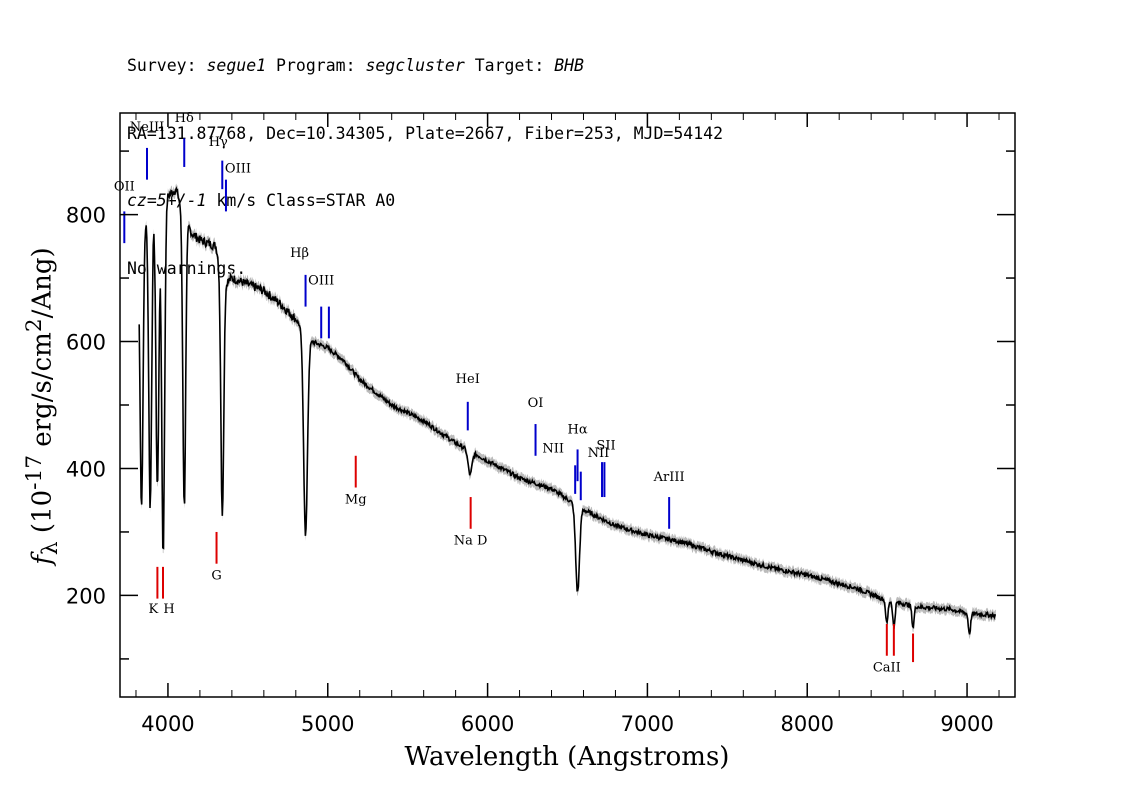 The height and width of the screenshot is (810, 1134). What do you see at coordinates (168, 609) in the screenshot?
I see `absorption-label-h: H` at bounding box center [168, 609].